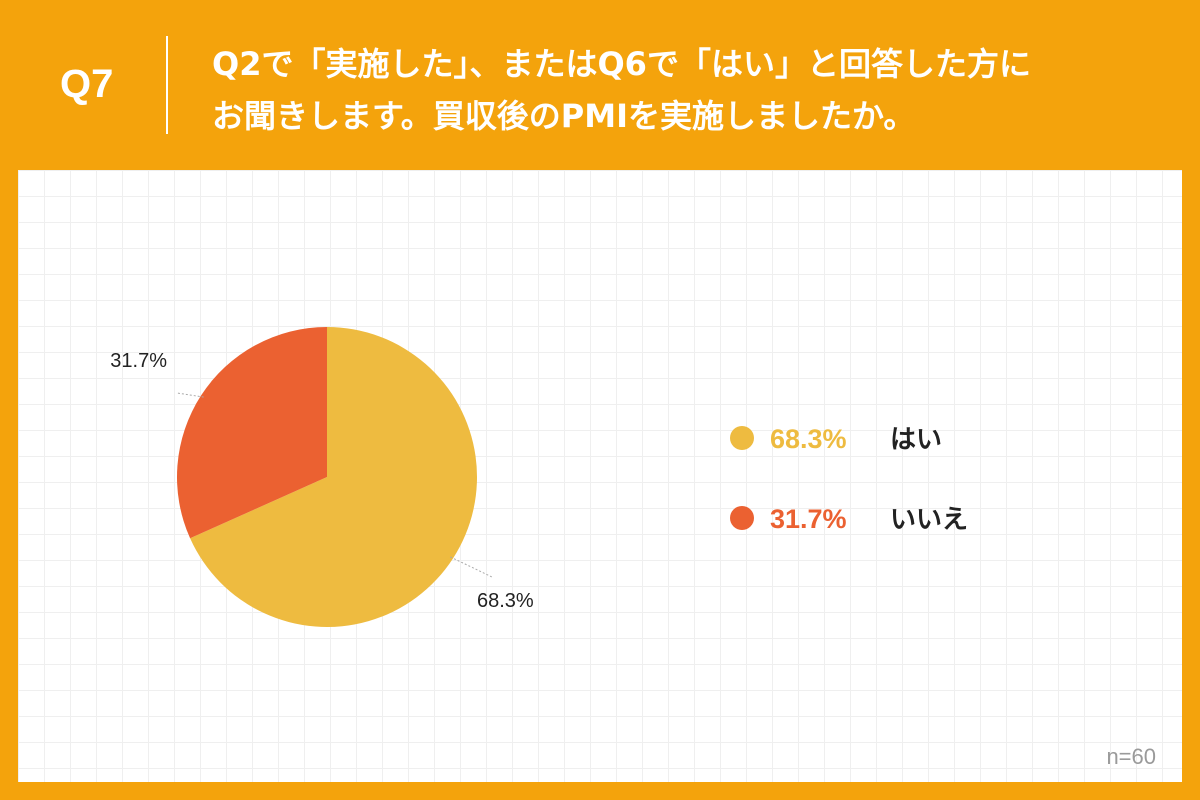 This screenshot has height=800, width=1200. Describe the element at coordinates (505, 601) in the screenshot. I see `slice-label-1: 68.3%` at that location.